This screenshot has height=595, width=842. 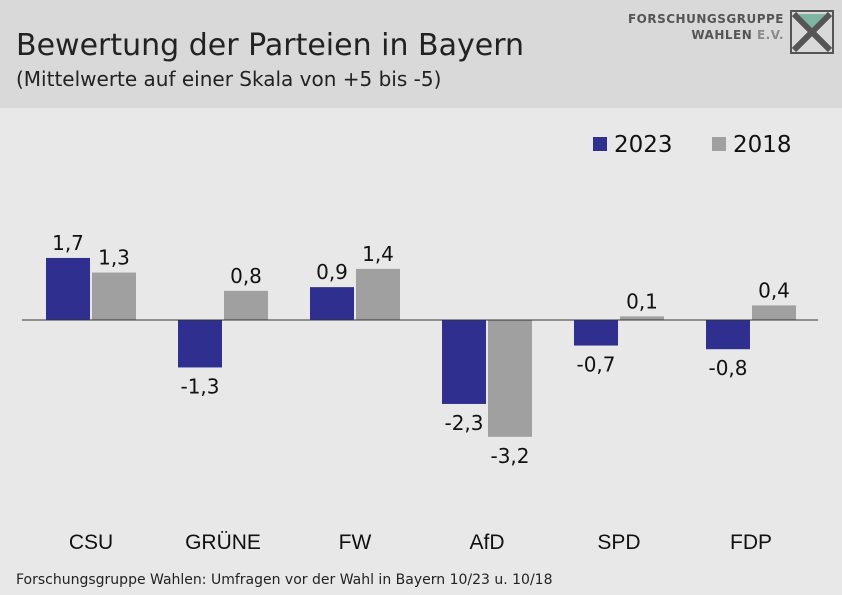 What do you see at coordinates (751, 542) in the screenshot?
I see `category-label: FDP` at bounding box center [751, 542].